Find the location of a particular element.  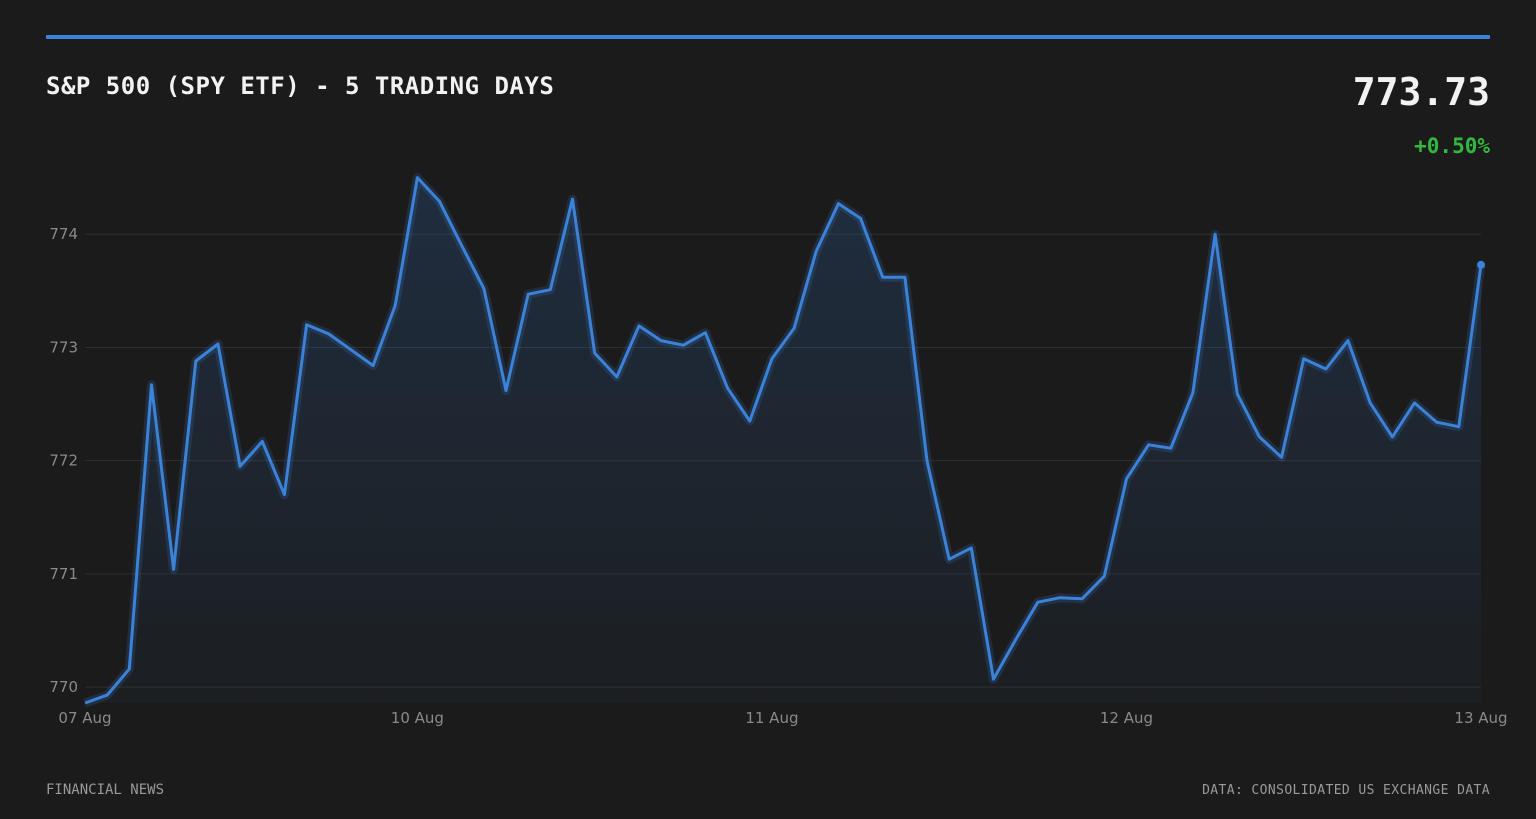

x-tick-label: 13 Aug is located at coordinates (1480, 718).